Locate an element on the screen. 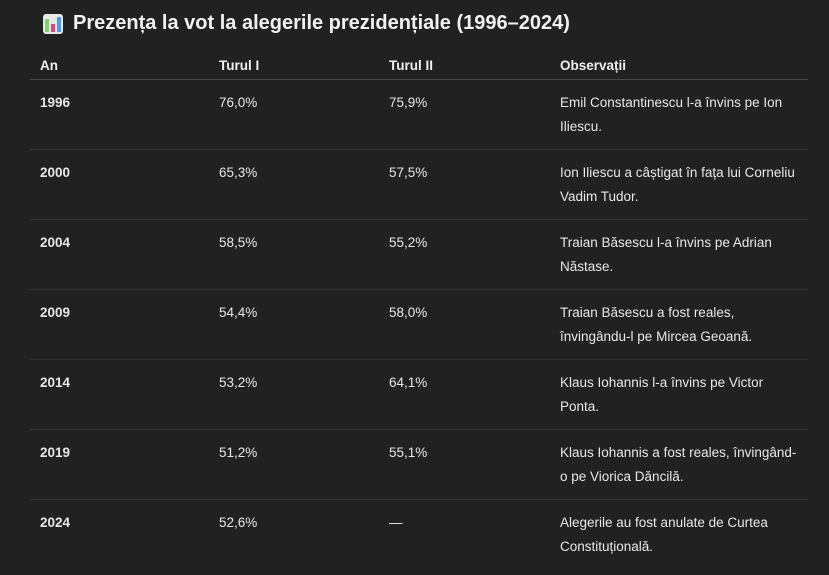  table-header-row: An Turul I Turul II Observații is located at coordinates (419, 66).